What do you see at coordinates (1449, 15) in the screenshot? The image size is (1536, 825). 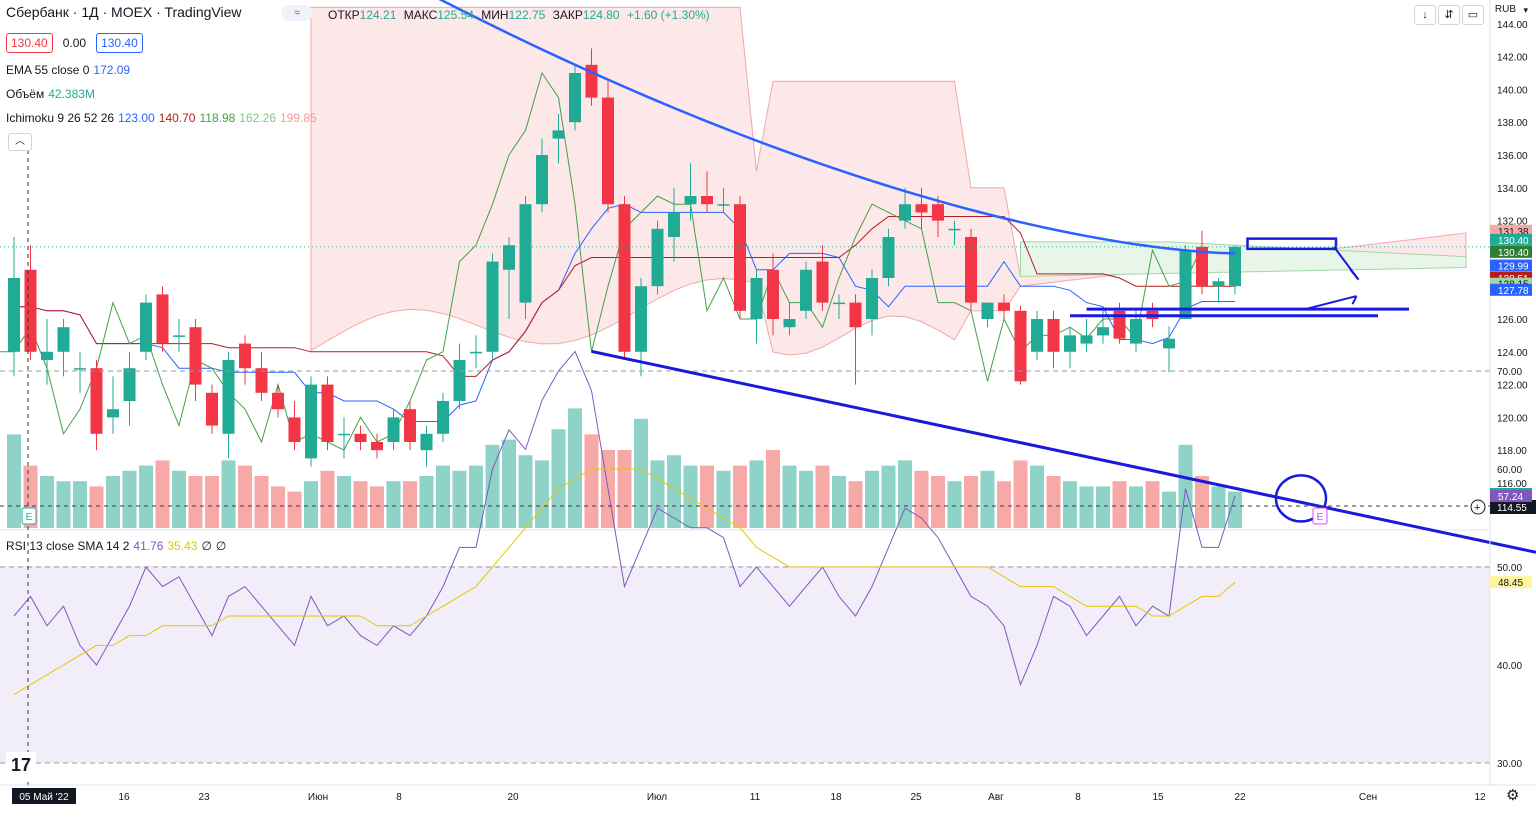 I see `expand-icon: ⇵` at bounding box center [1449, 15].